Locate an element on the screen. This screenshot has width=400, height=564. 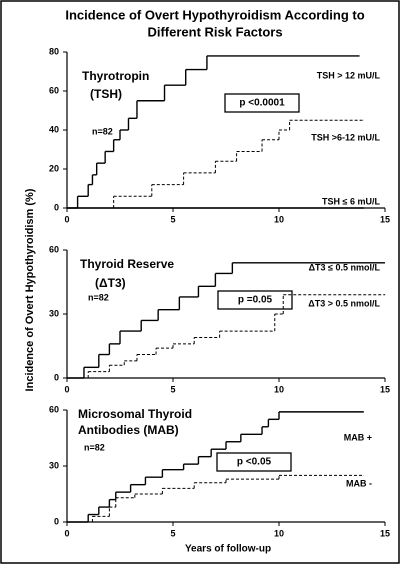
y-tick-label: 20 is located at coordinates (54, 168).